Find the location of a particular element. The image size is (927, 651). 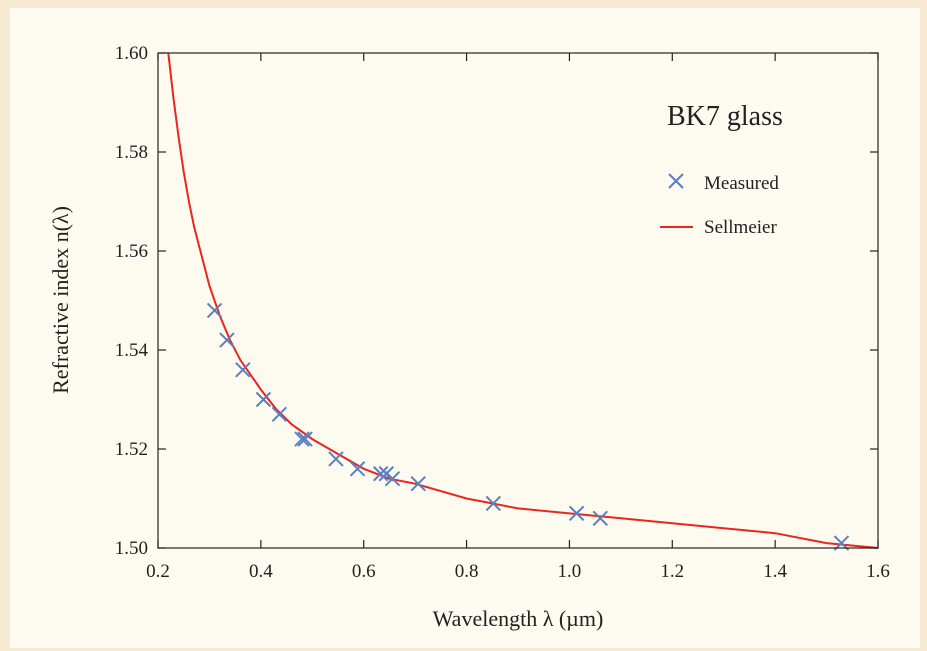

x-axis-title: Wavelength λ (µm) is located at coordinates (518, 618).